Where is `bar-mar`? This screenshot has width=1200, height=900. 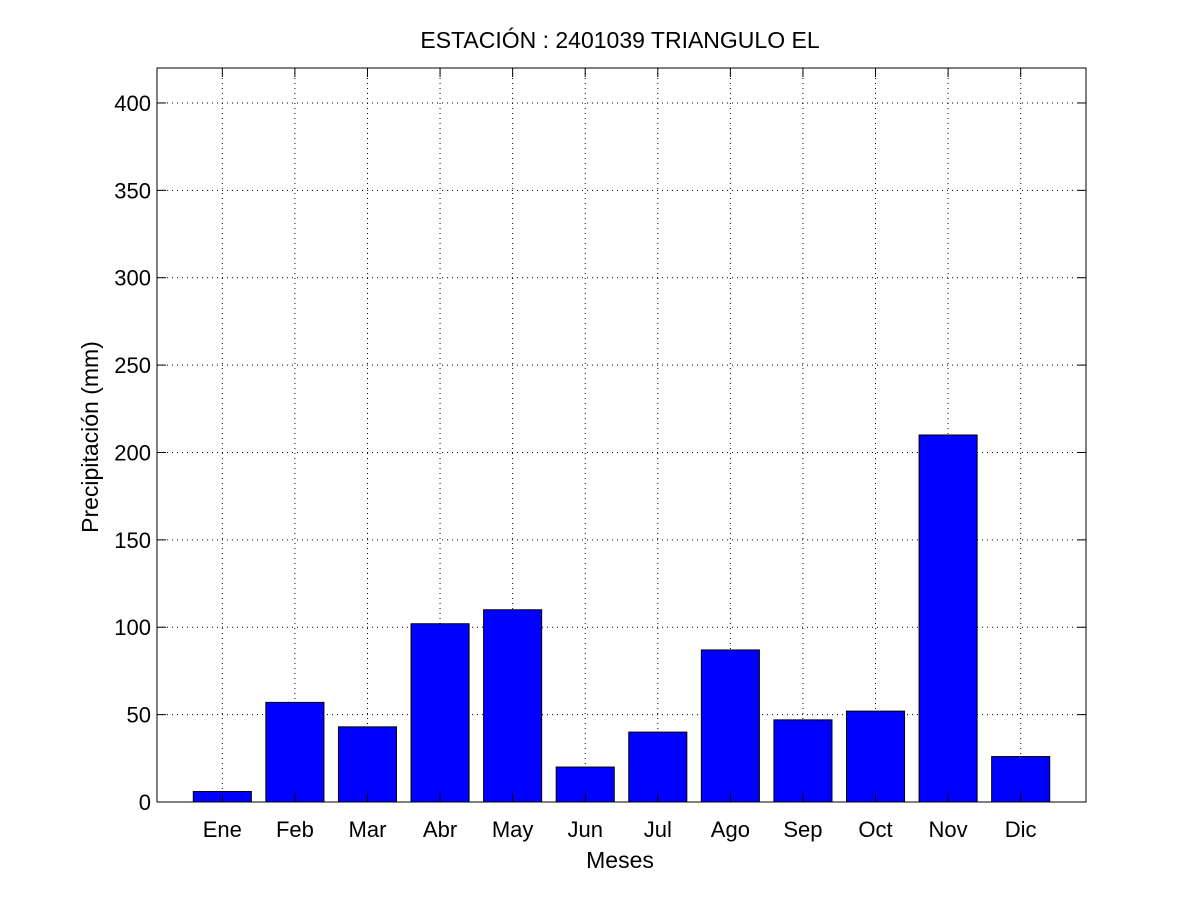
bar-mar is located at coordinates (367, 764).